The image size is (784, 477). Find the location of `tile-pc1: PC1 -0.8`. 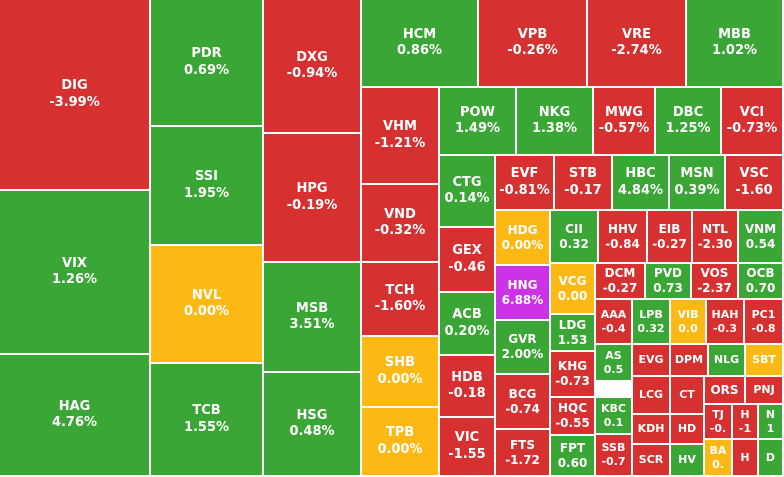

tile-pc1: PC1 -0.8 is located at coordinates (764, 322).